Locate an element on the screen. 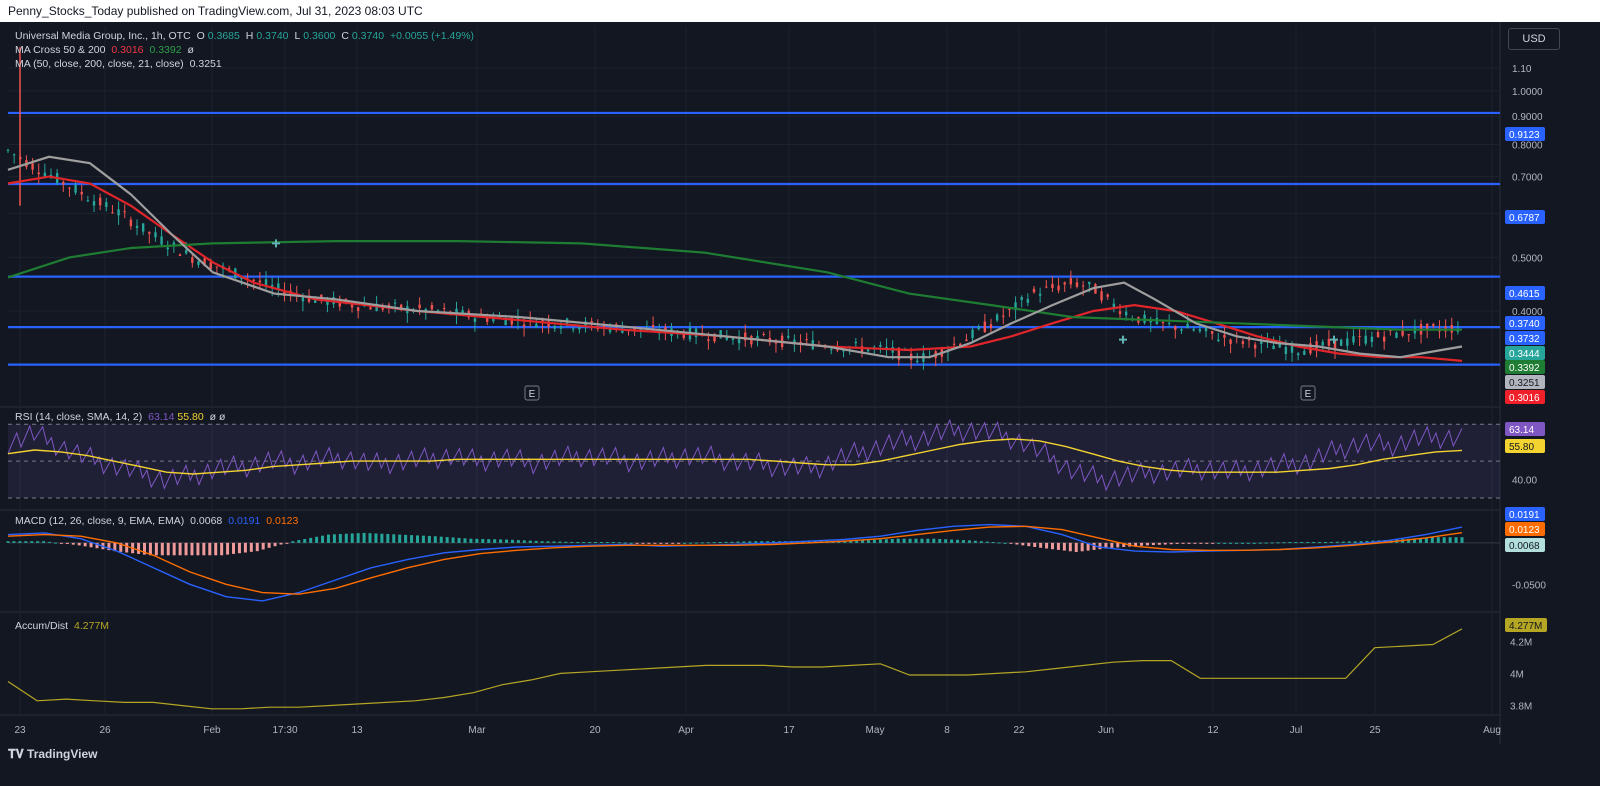 This screenshot has width=1600, height=786. price-label-box is located at coordinates (1525, 217).